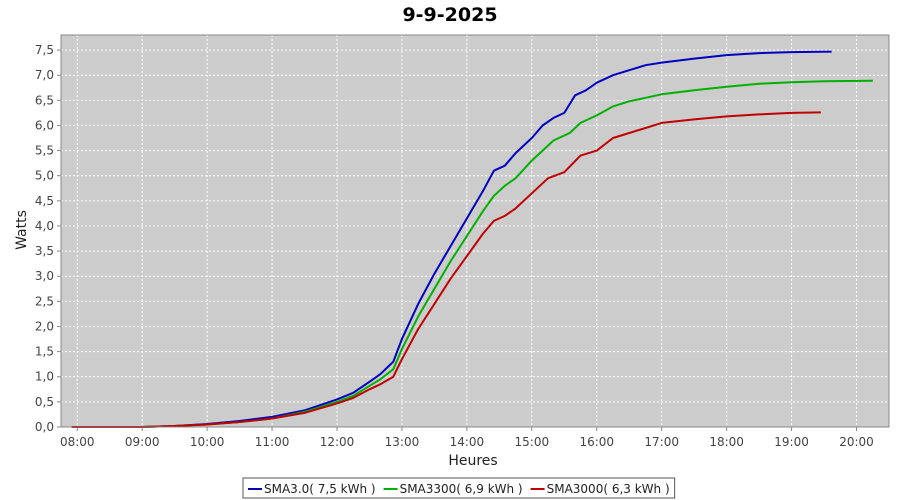 The width and height of the screenshot is (900, 500). What do you see at coordinates (44, 201) in the screenshot?
I see `y-tick-label: 4,5` at bounding box center [44, 201].